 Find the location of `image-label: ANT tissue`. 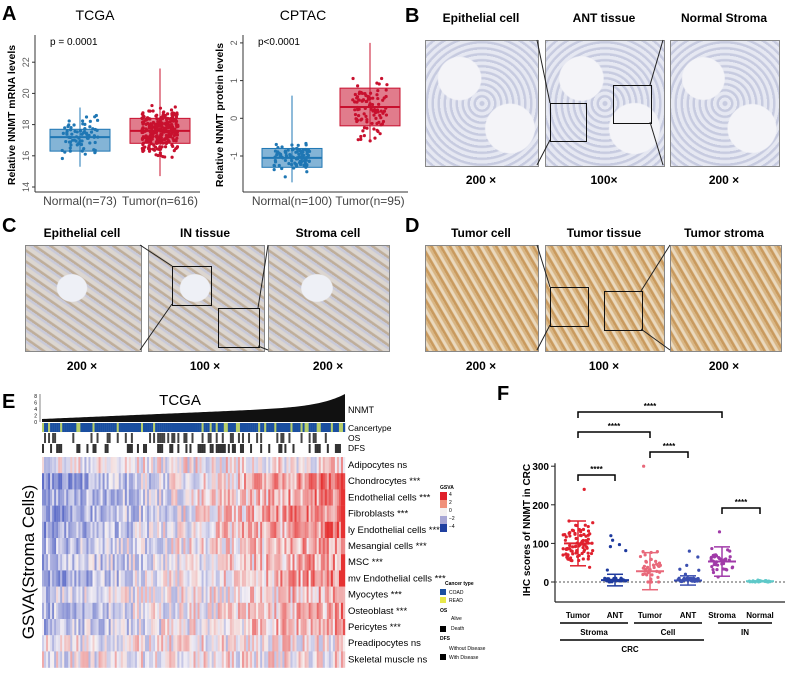

image-label: ANT tissue is located at coordinates (604, 18).